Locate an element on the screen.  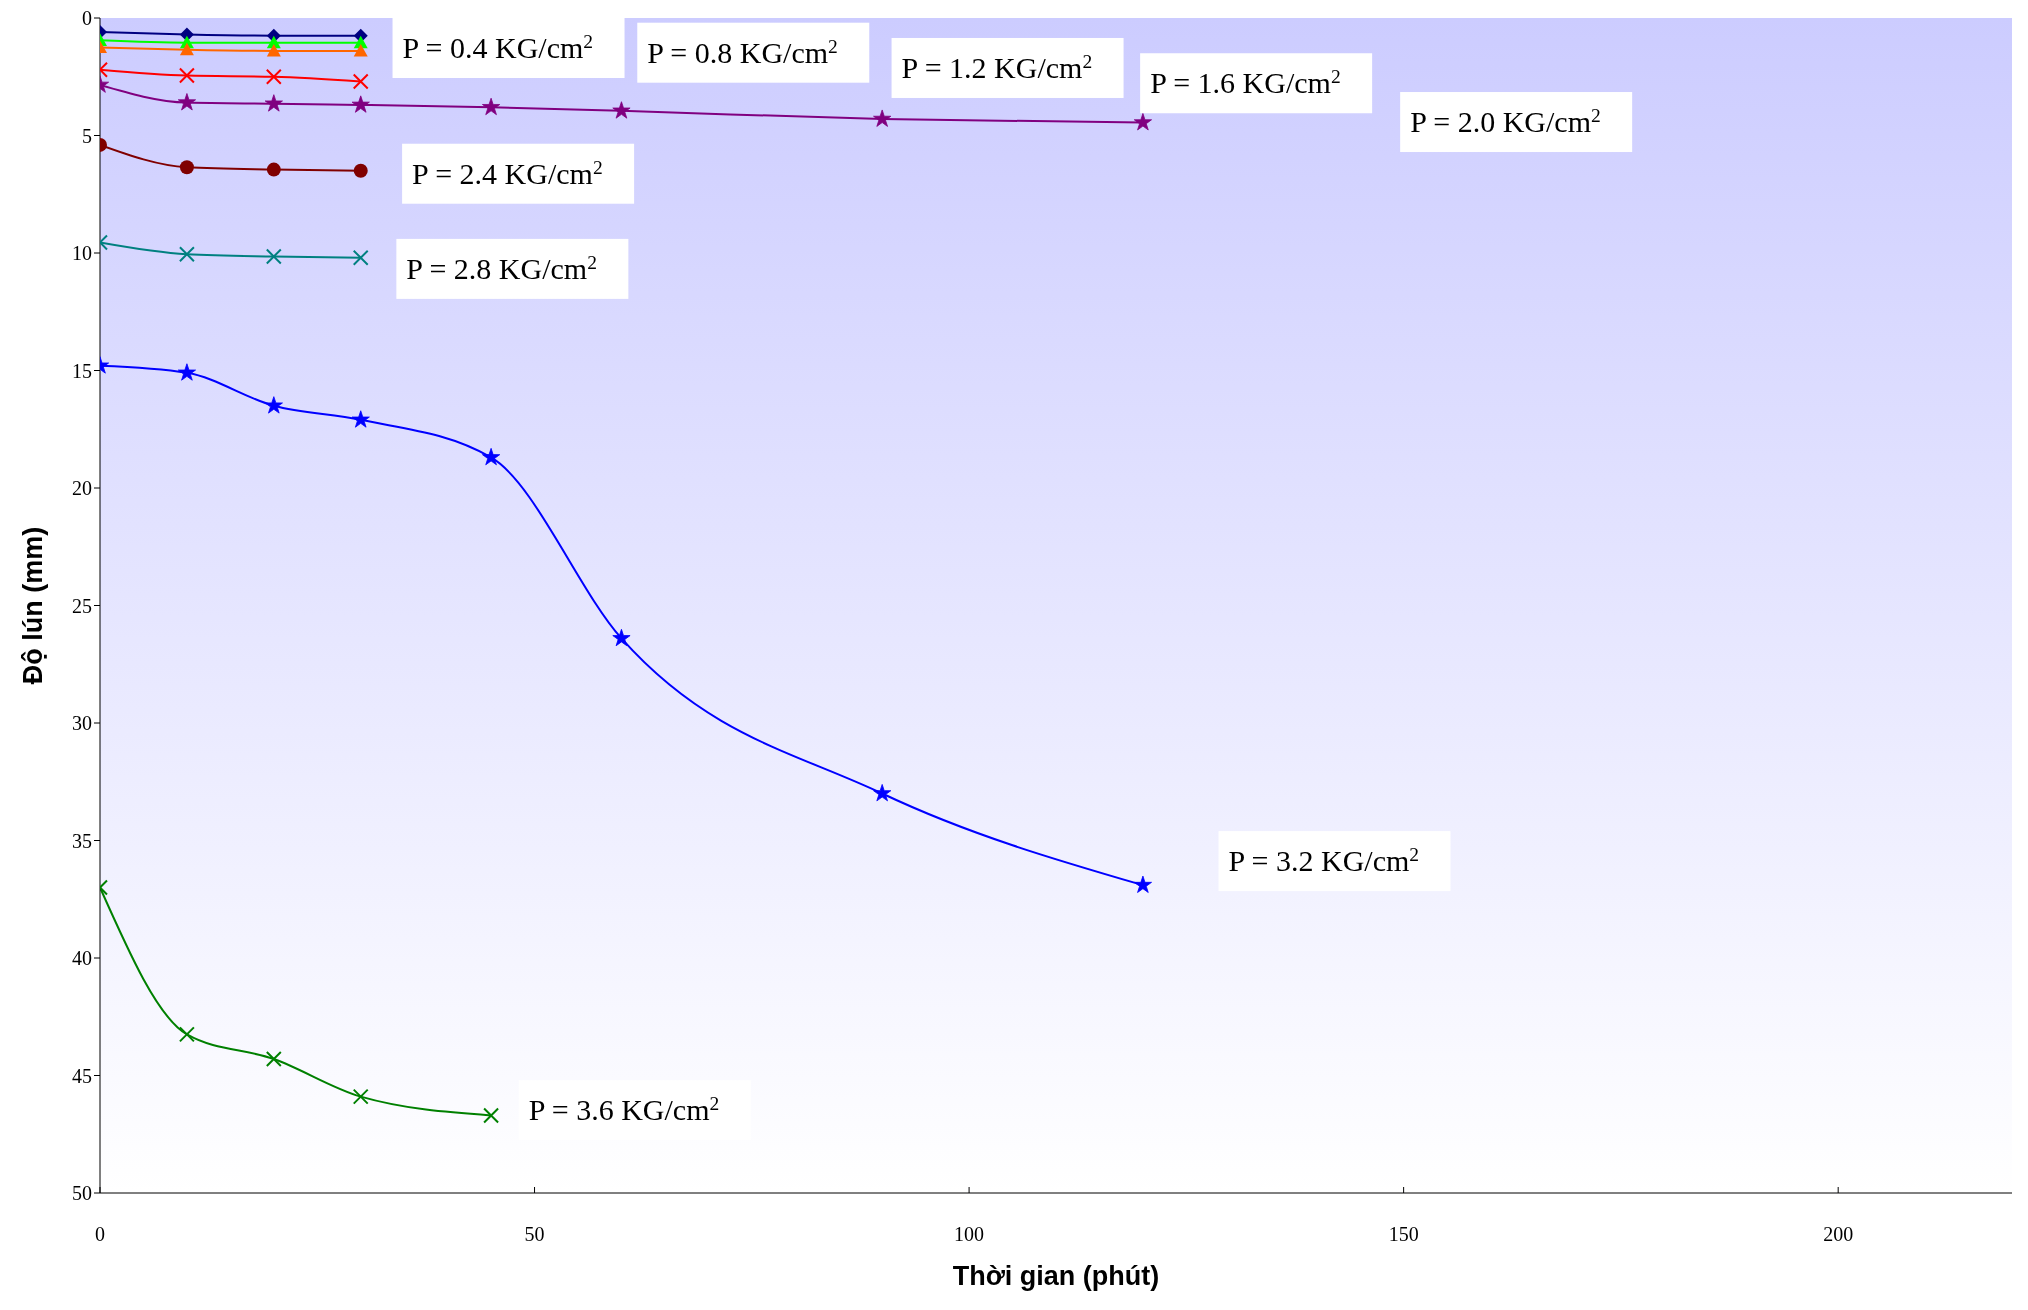
y-tick-label: 30 is located at coordinates (82, 723).